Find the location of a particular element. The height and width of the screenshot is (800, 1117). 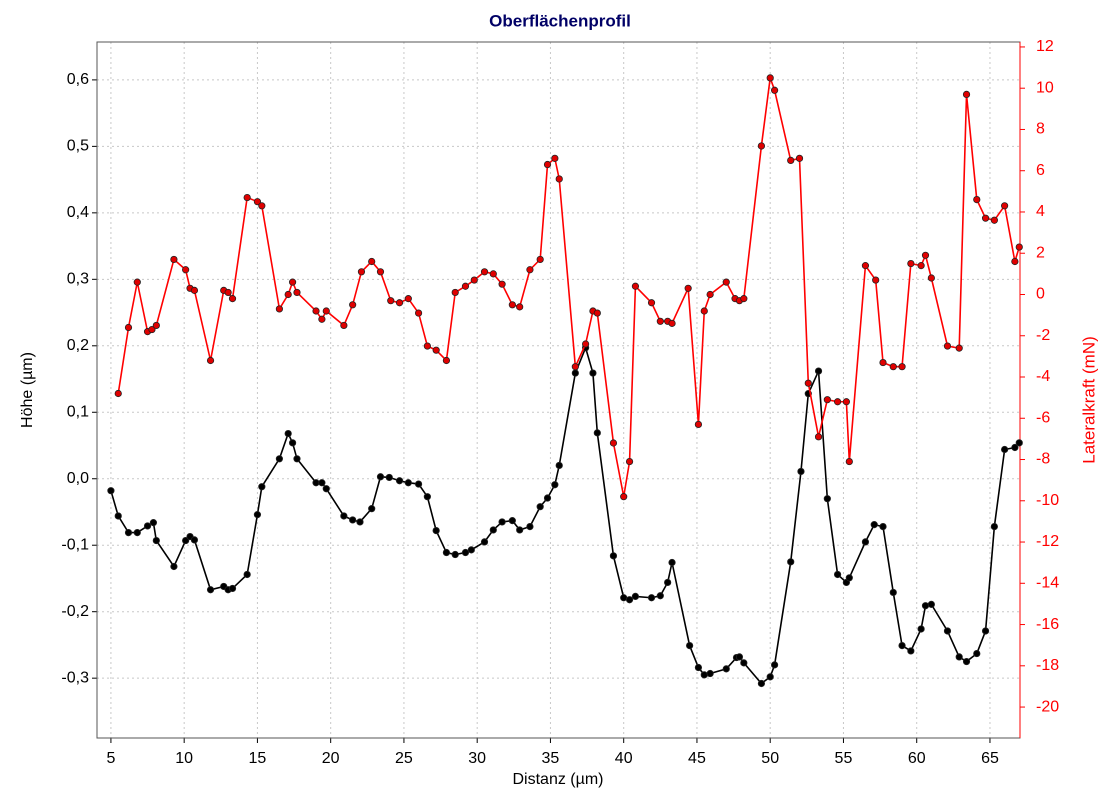

y-tick-label: -0,2 is located at coordinates (75, 611).